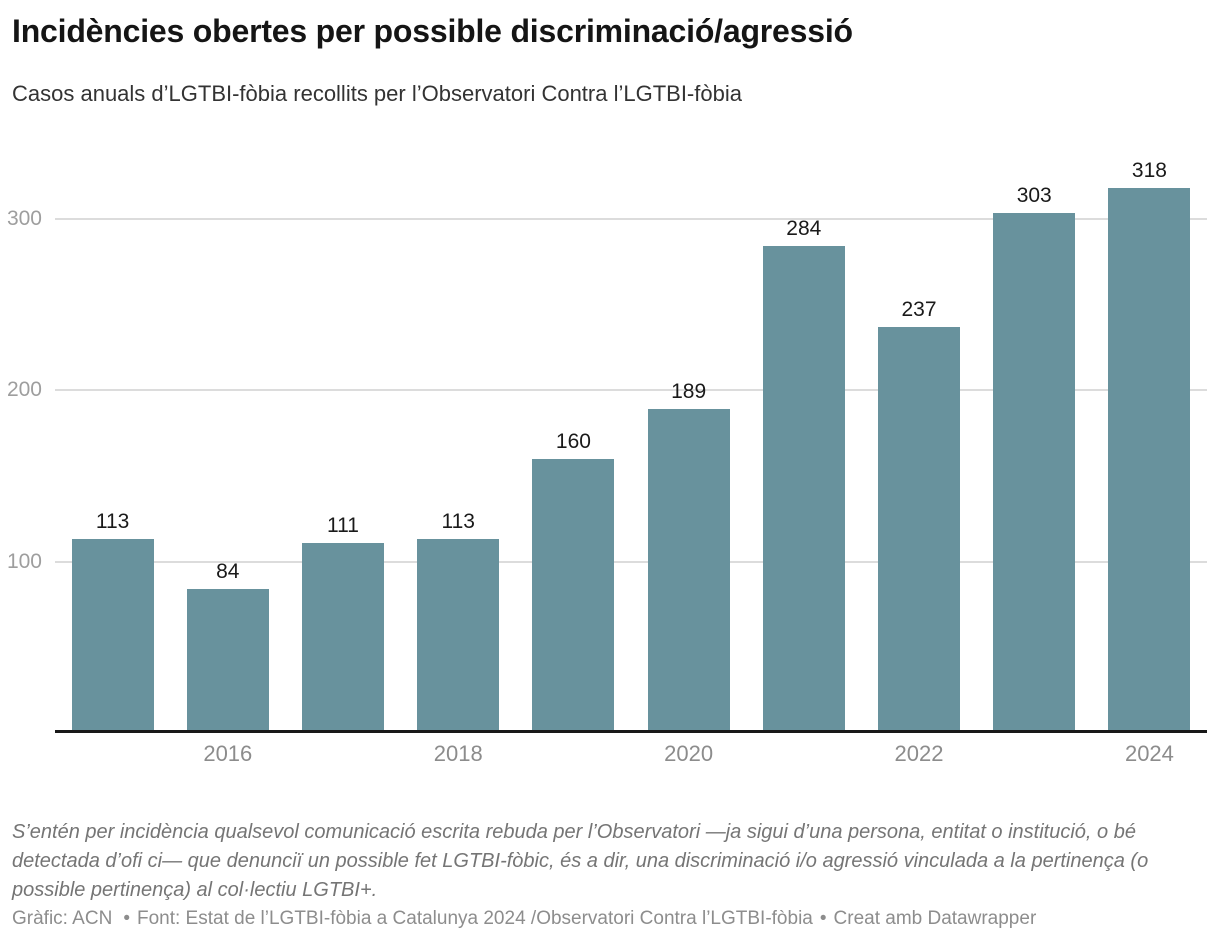 The width and height of the screenshot is (1220, 950). I want to click on bar-slot-2022: 237, so click(918, 441).